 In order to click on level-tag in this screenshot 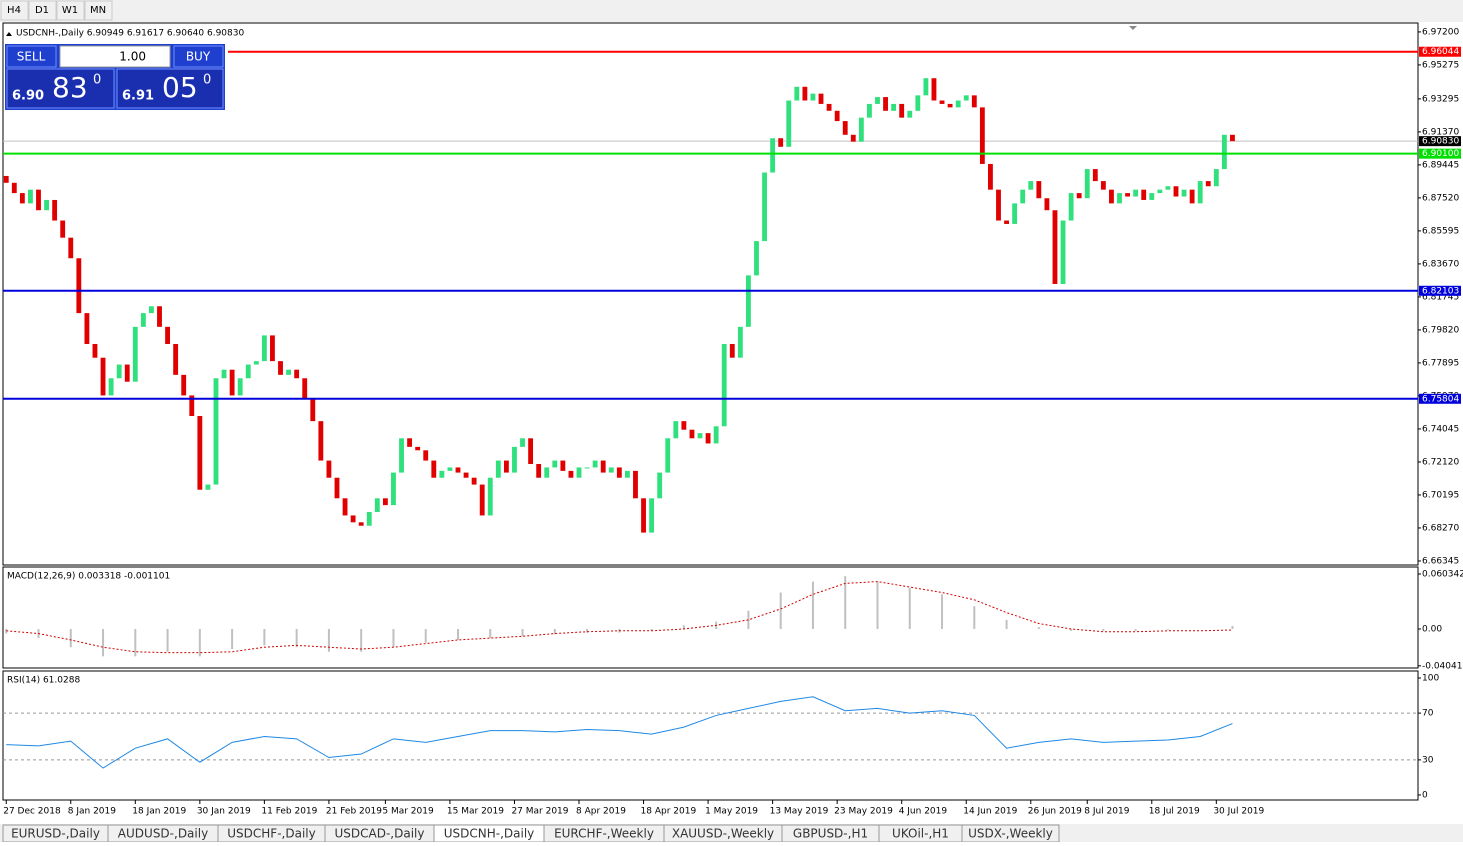, I will do `click(1440, 398)`.